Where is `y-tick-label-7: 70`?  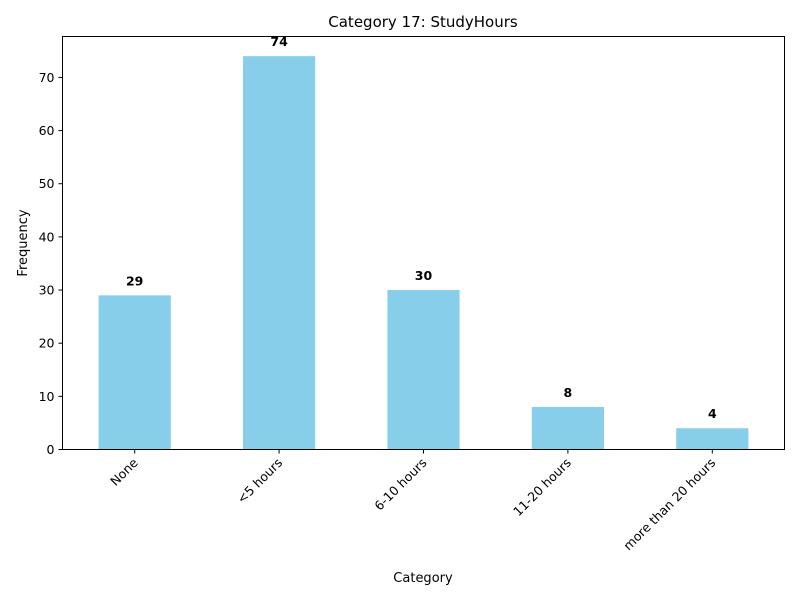 y-tick-label-7: 70 is located at coordinates (47, 77).